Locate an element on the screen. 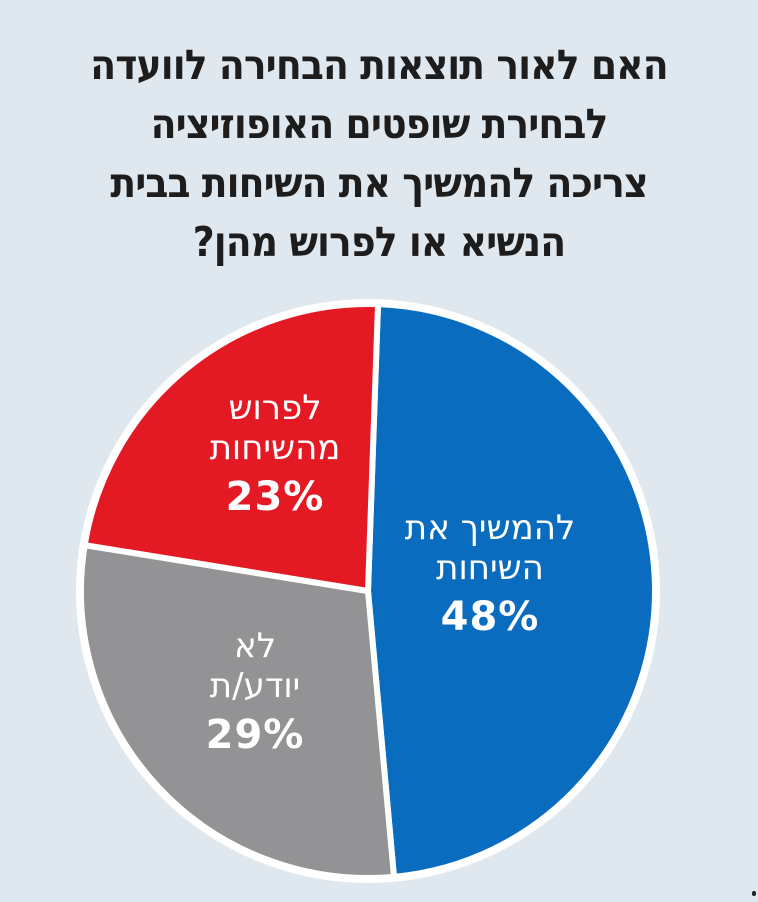  title-line-1: האם לאור תוצאות הבחירה לוועדה is located at coordinates (379, 65).